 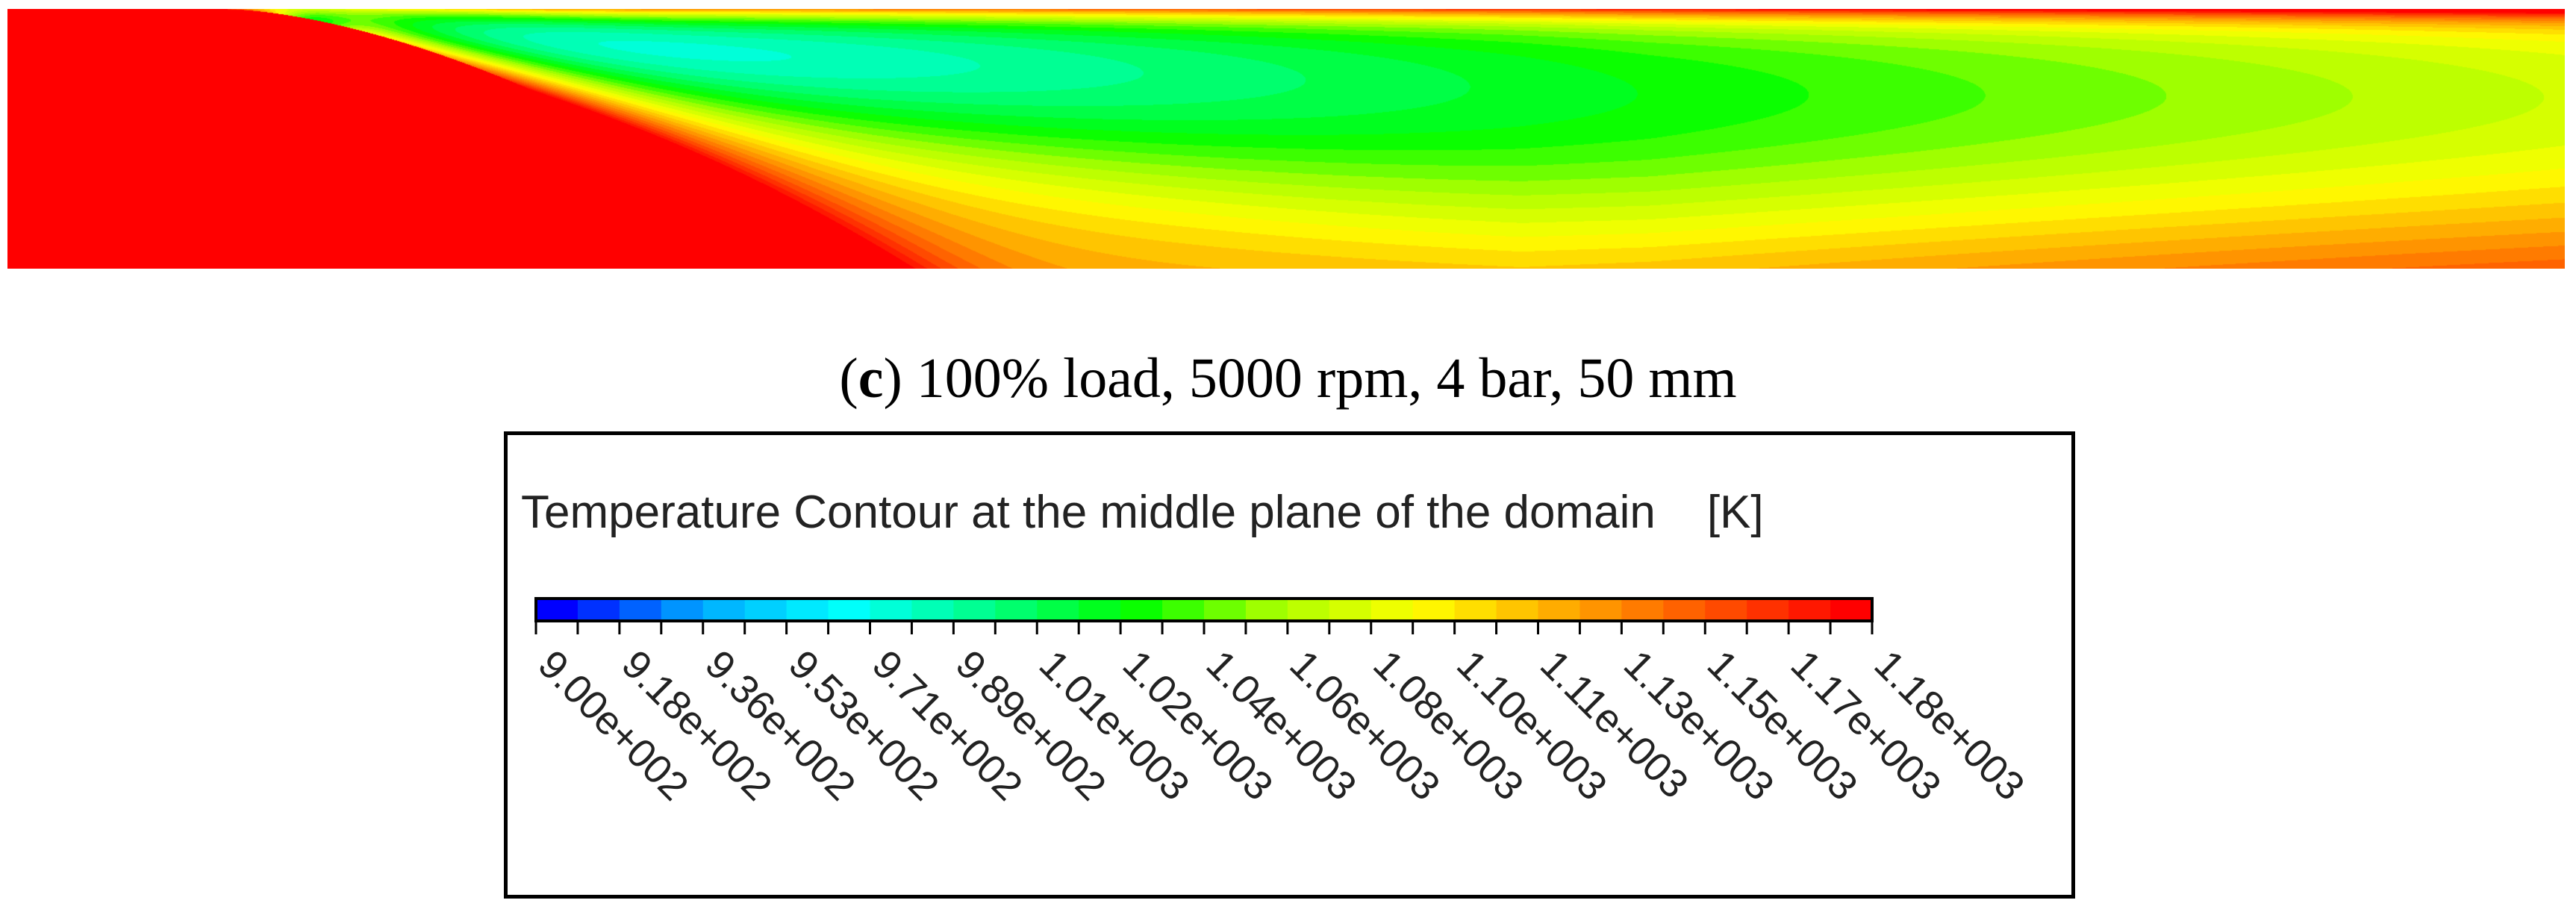 I want to click on caption-text: 100% load, 5000 rpm, 4 bar, 50 mm, so click(x=1326, y=378).